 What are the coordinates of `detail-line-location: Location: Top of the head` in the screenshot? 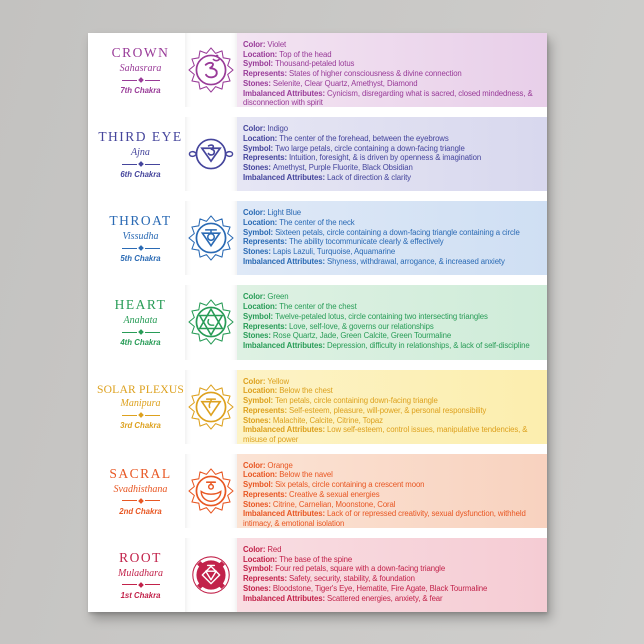 It's located at (391, 55).